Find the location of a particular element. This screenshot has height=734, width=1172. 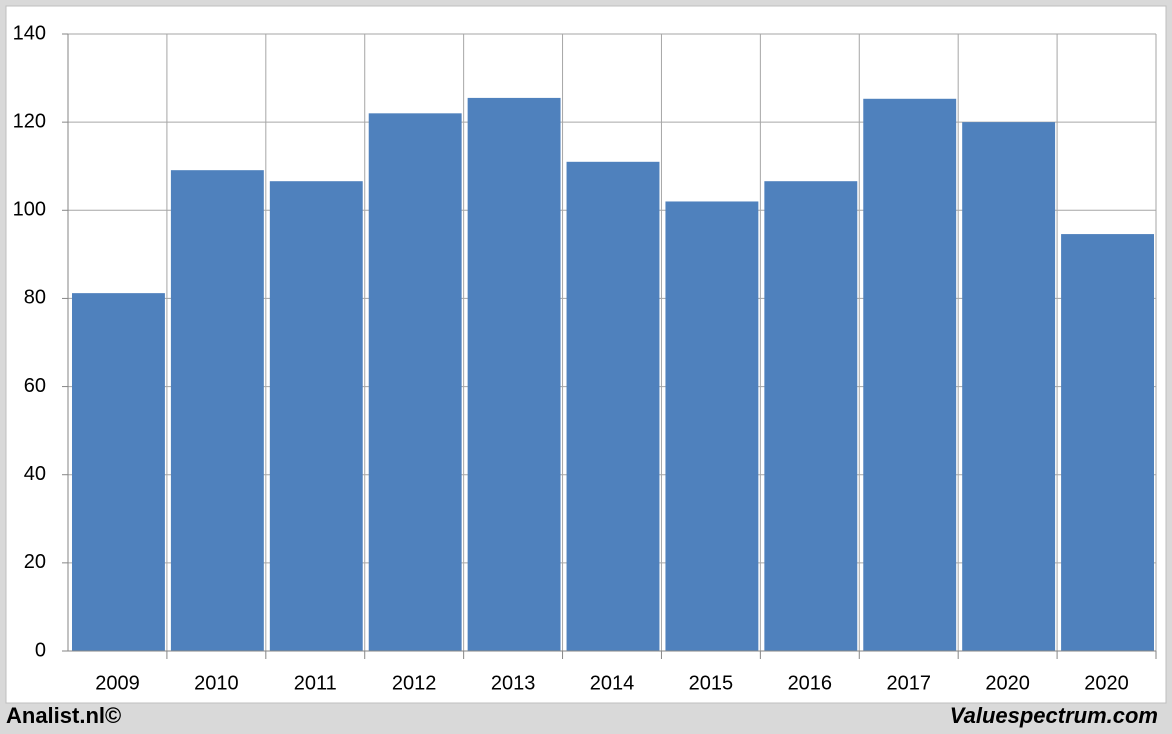

x-tick-label: 2016 is located at coordinates (810, 683).